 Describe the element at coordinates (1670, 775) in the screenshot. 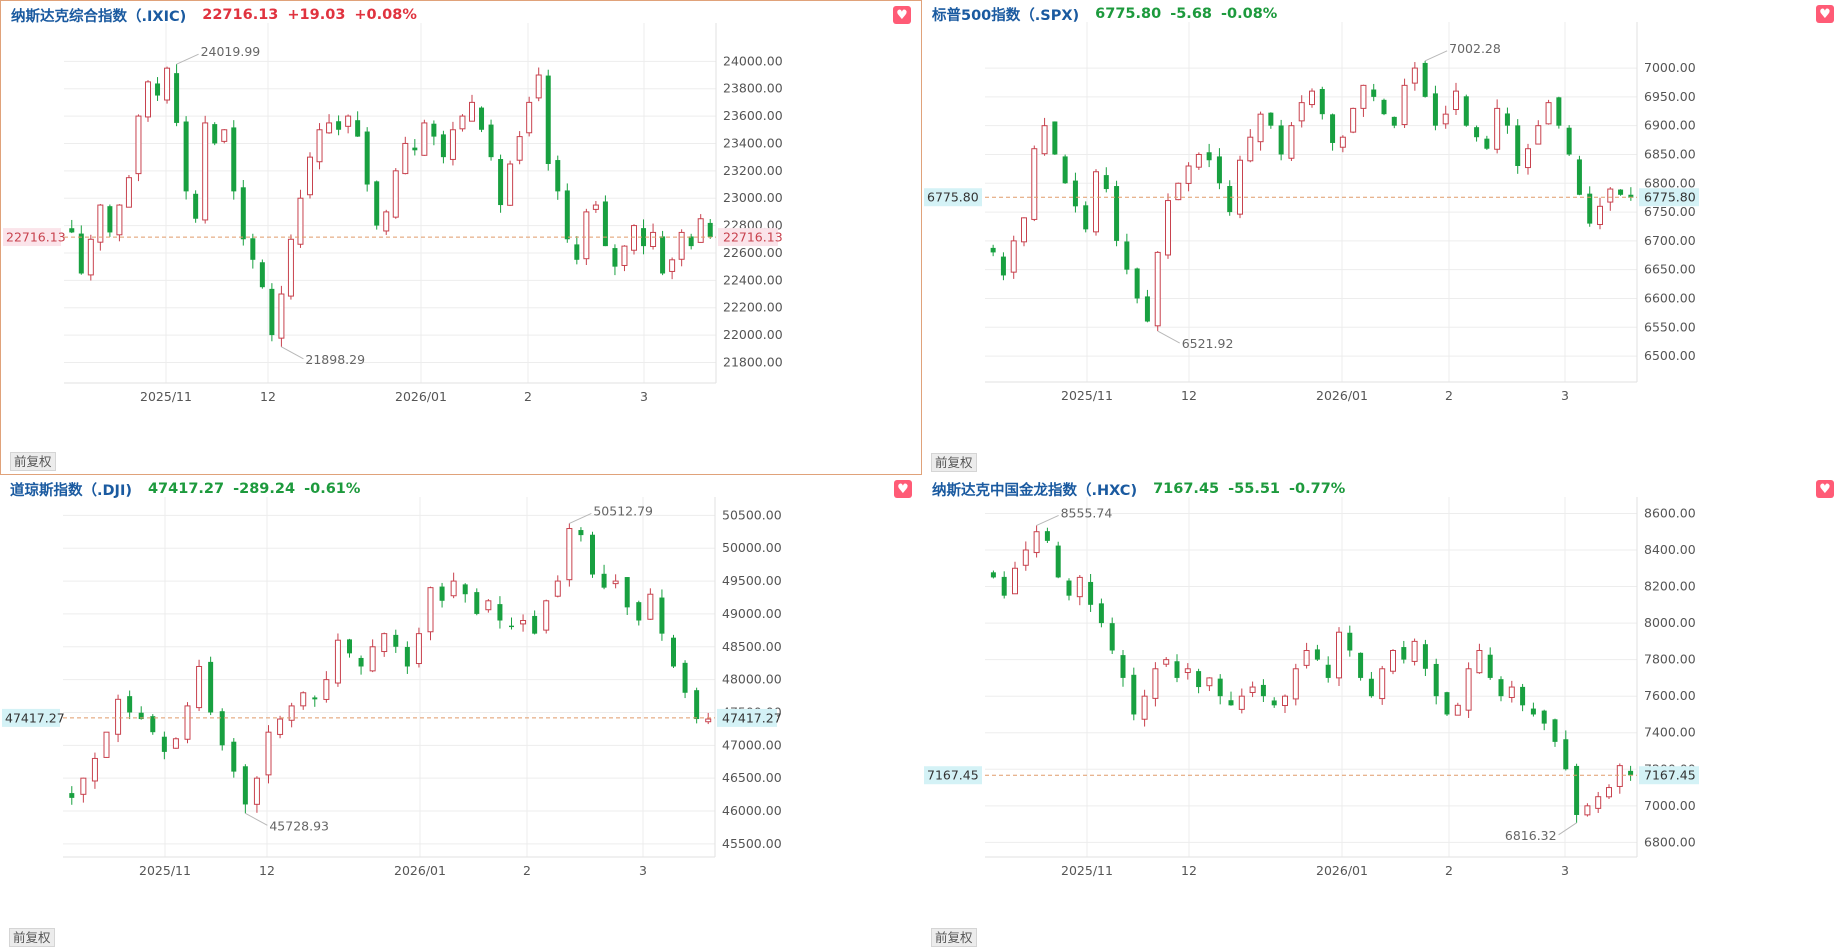

I see `last-price-tag-right-text: 7167.45` at that location.